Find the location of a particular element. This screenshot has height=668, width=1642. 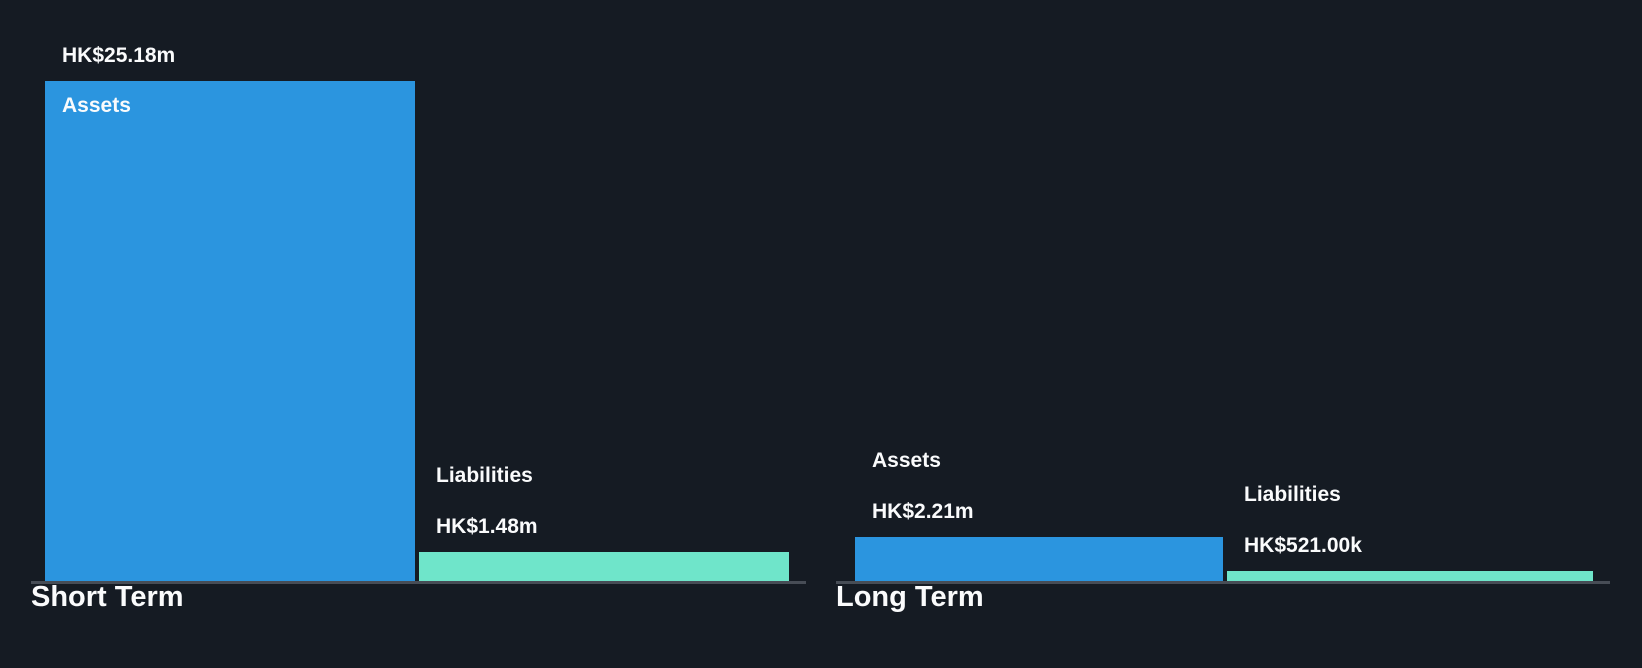

bar-value-label: HK$25.18m is located at coordinates (119, 55).